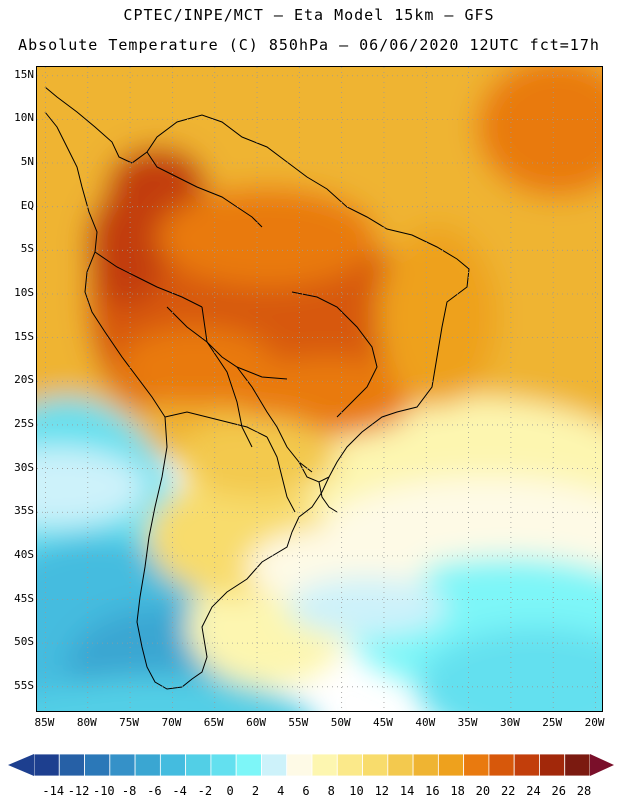 The image size is (618, 800). I want to click on colorbar-tick-label: -8, so click(129, 791).